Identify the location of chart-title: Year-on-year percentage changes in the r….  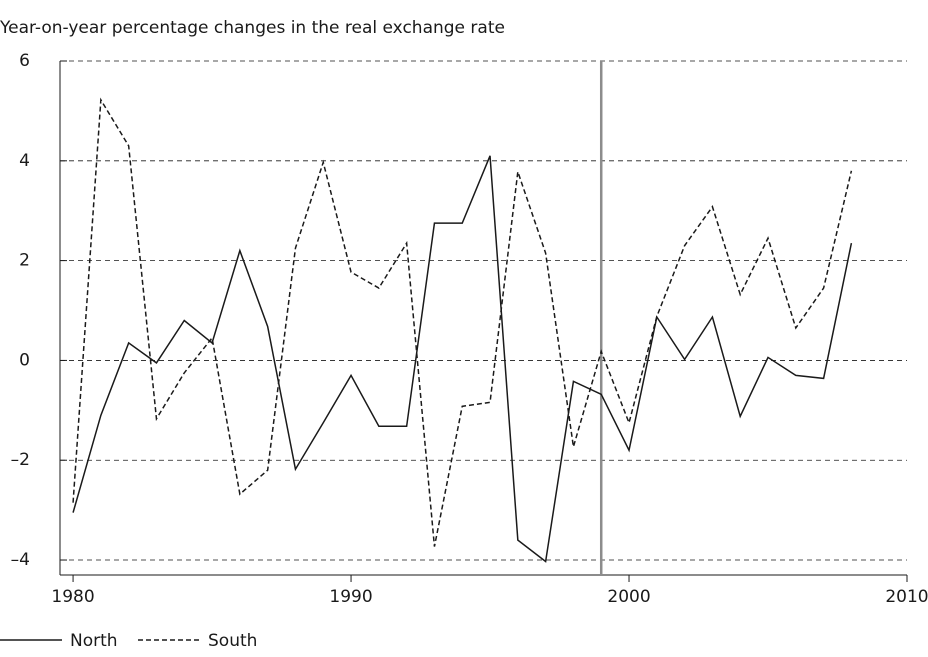
(252, 28).